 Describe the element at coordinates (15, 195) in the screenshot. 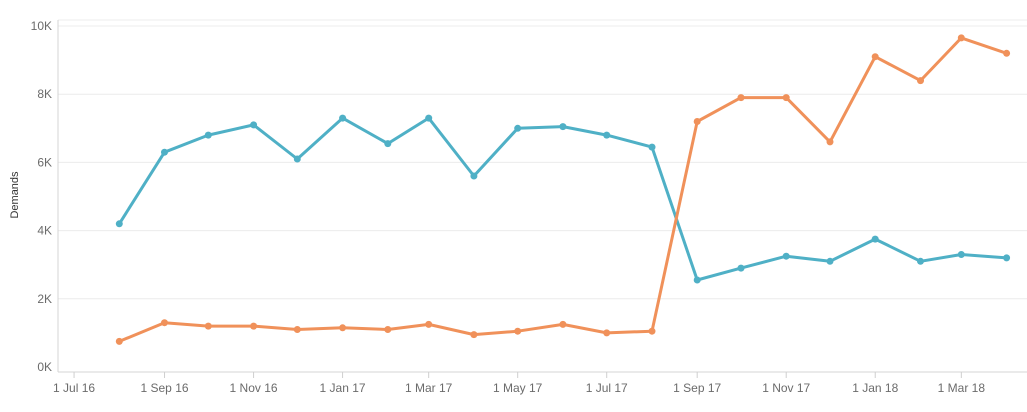

I see `y-axis-title: Demands` at that location.